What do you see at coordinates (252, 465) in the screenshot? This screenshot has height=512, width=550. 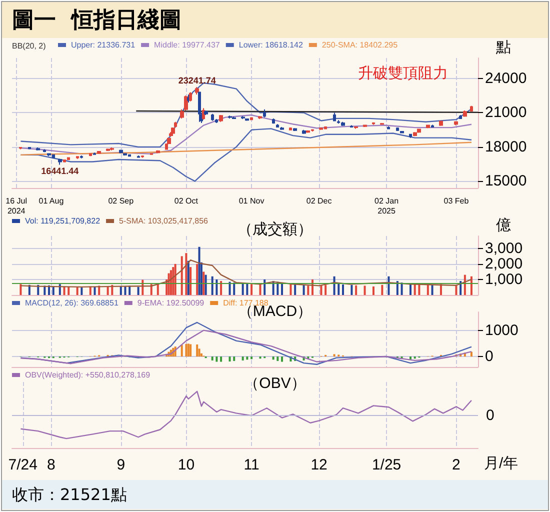 I see `x-tick-label: 11` at bounding box center [252, 465].